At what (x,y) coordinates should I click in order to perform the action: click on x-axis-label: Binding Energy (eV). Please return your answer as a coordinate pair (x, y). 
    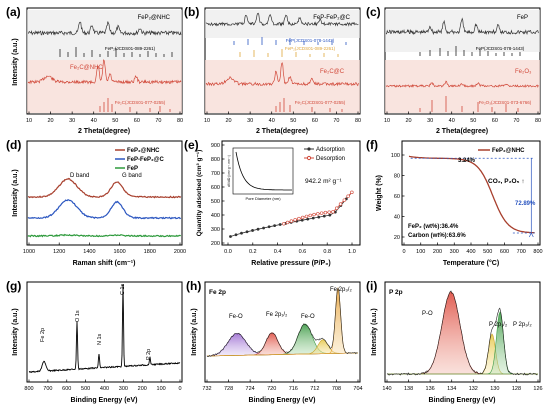
    Looking at the image, I should click on (282, 400).